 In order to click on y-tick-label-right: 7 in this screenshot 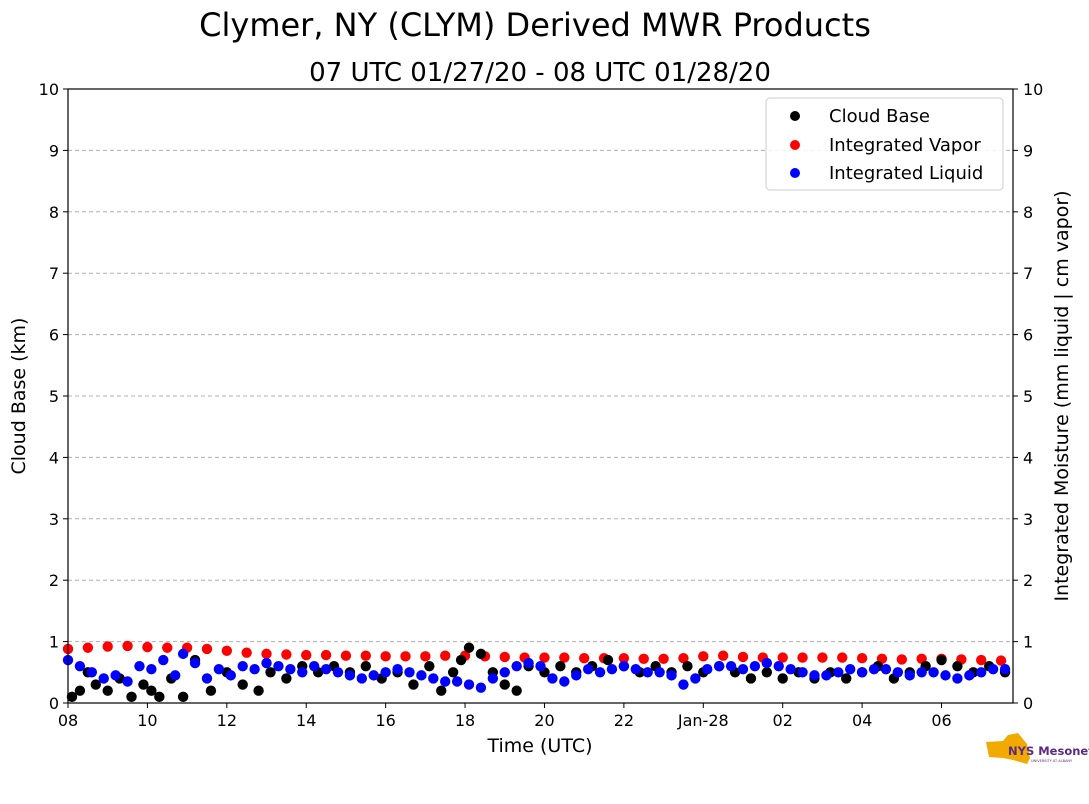, I will do `click(1028, 273)`.